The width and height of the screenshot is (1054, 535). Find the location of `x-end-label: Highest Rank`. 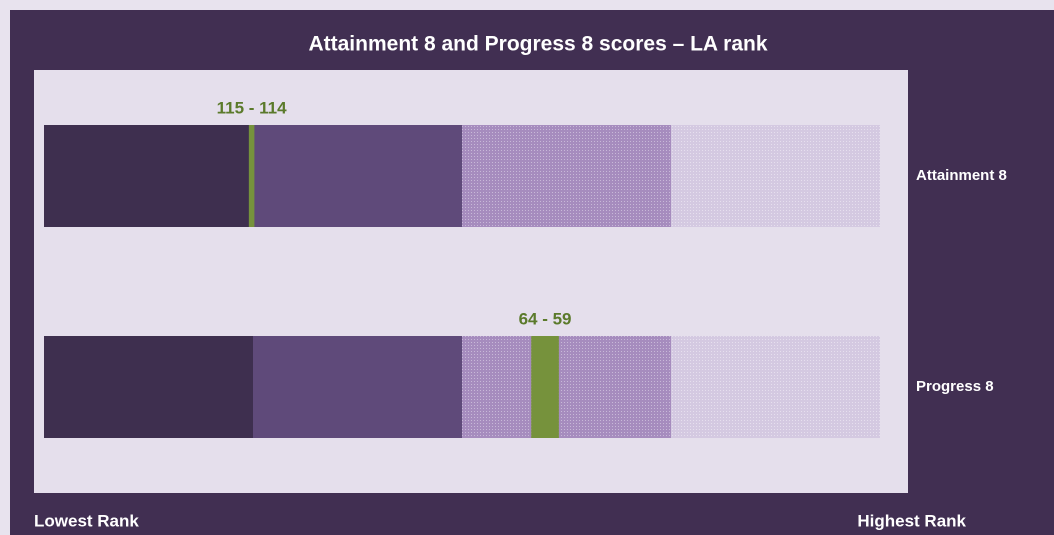

x-end-label: Highest Rank is located at coordinates (911, 520).